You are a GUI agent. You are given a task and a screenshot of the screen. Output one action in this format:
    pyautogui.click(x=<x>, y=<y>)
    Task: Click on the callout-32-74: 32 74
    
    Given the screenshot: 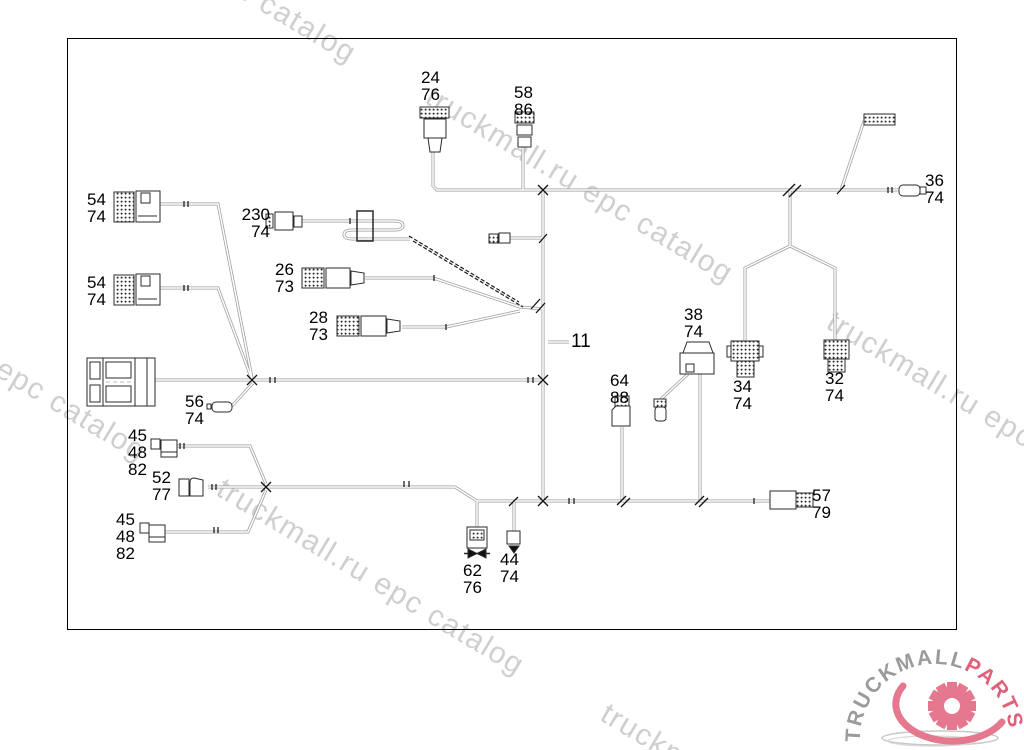 What is the action you would take?
    pyautogui.click(x=834, y=387)
    